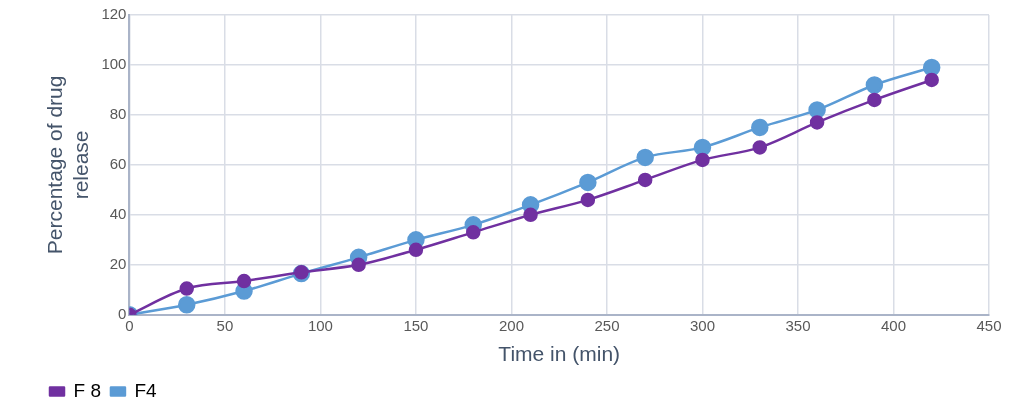 Image resolution: width=1029 pixels, height=416 pixels. Describe the element at coordinates (114, 14) in the screenshot. I see `y-tick-label: 120` at that location.